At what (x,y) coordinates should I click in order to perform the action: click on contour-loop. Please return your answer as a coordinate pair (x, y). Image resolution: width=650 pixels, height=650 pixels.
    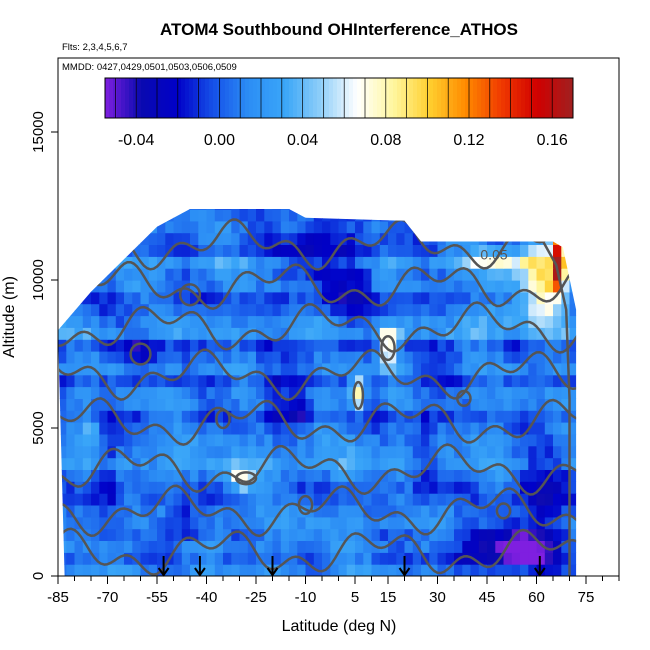
    Looking at the image, I should click on (246, 478).